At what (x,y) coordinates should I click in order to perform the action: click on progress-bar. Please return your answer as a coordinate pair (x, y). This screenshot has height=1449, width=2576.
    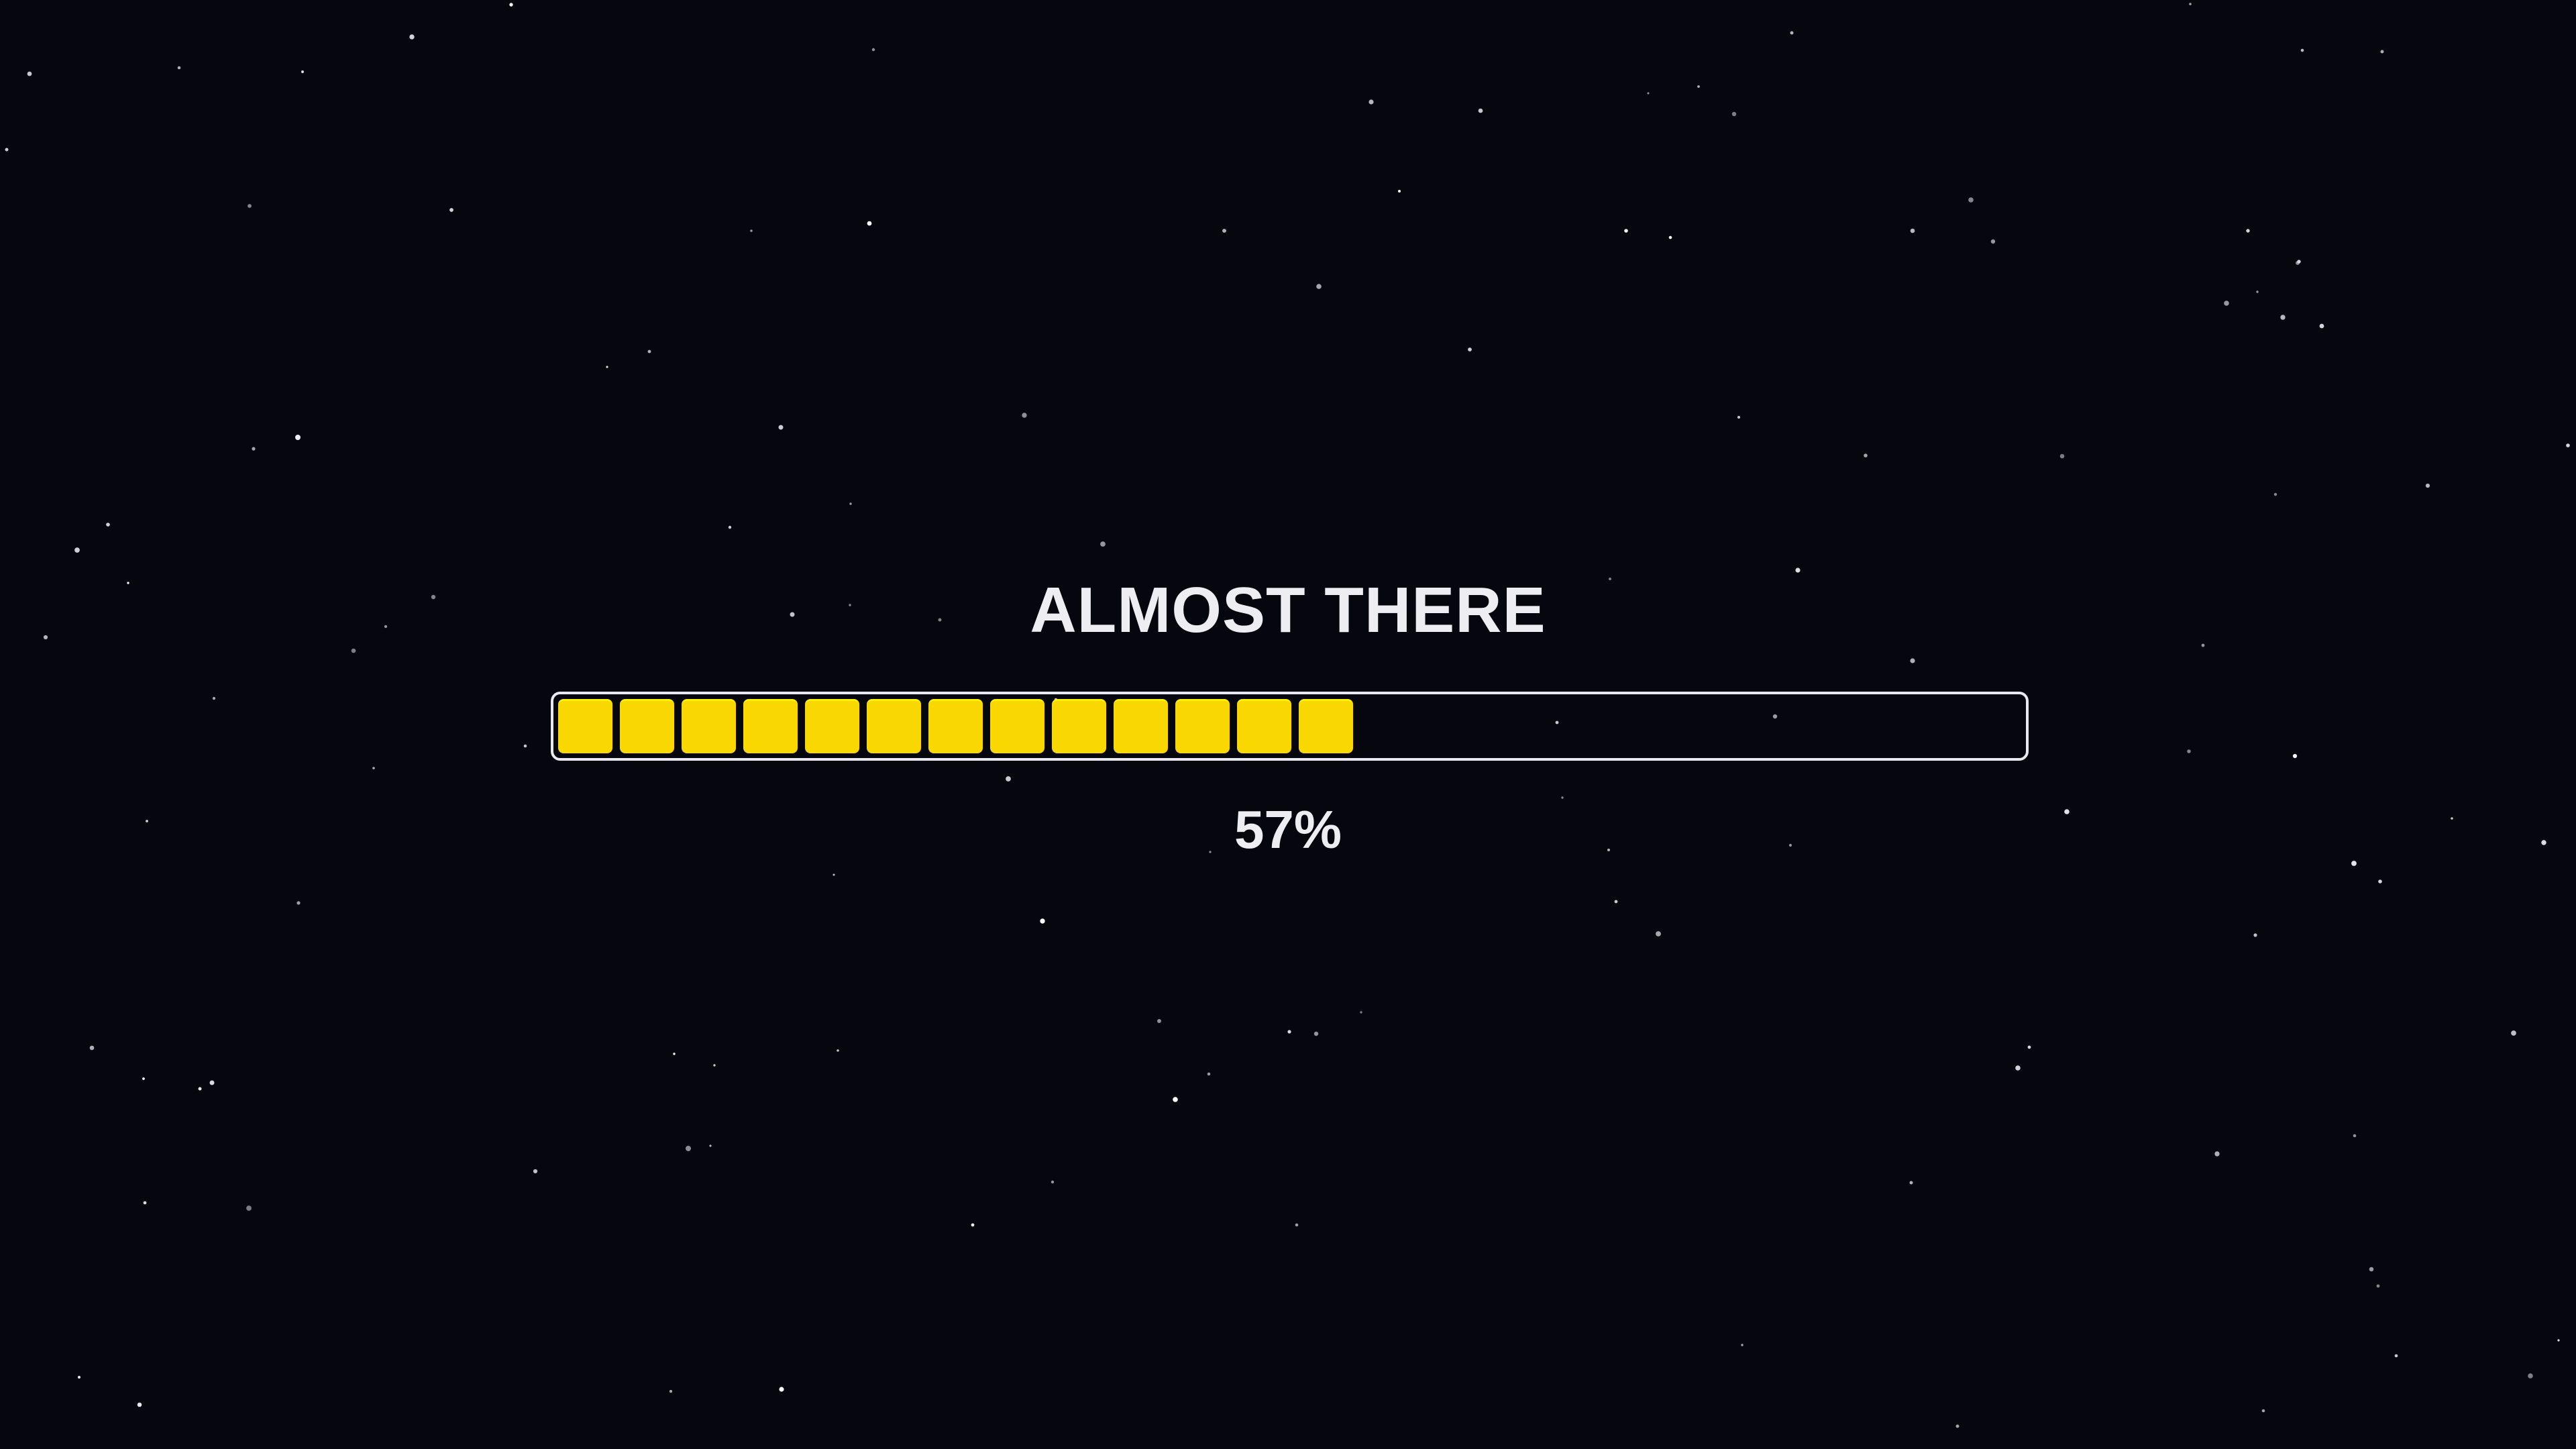
    Looking at the image, I should click on (1290, 726).